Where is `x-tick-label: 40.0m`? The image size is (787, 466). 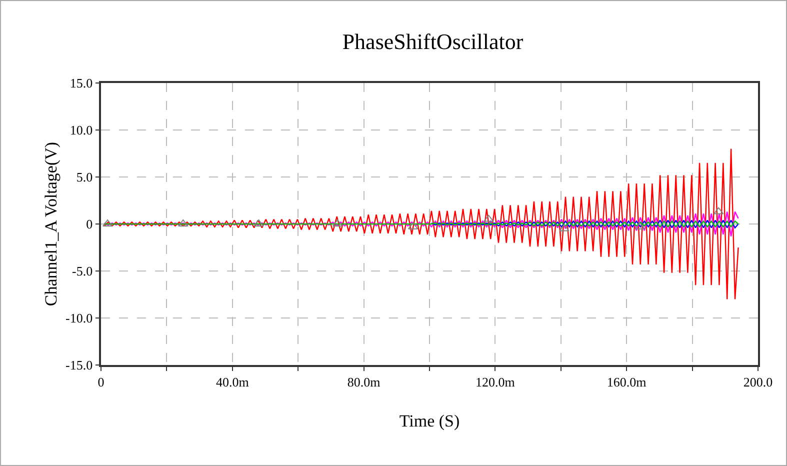 x-tick-label: 40.0m is located at coordinates (232, 382).